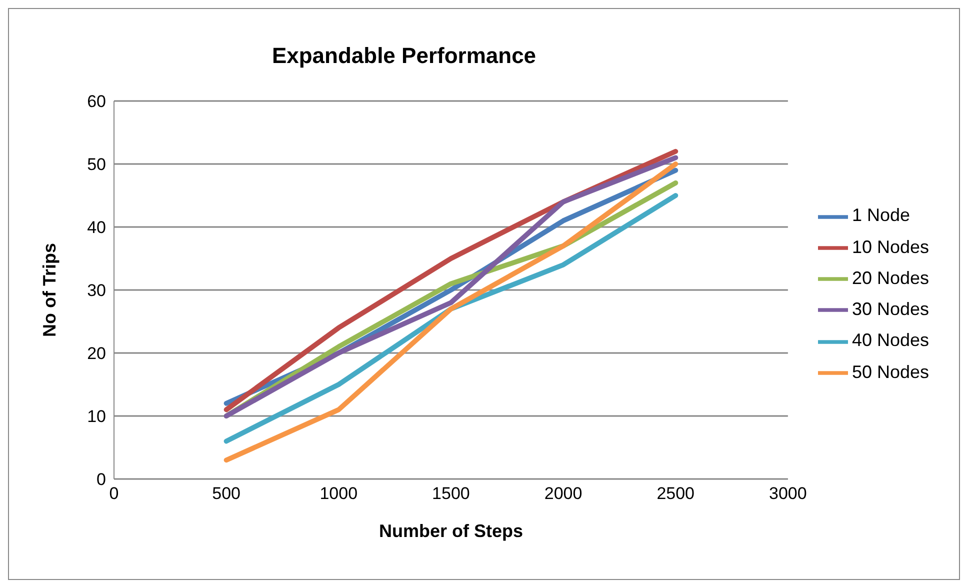 The height and width of the screenshot is (588, 968). What do you see at coordinates (890, 309) in the screenshot?
I see `legend-label: 30 Nodes` at bounding box center [890, 309].